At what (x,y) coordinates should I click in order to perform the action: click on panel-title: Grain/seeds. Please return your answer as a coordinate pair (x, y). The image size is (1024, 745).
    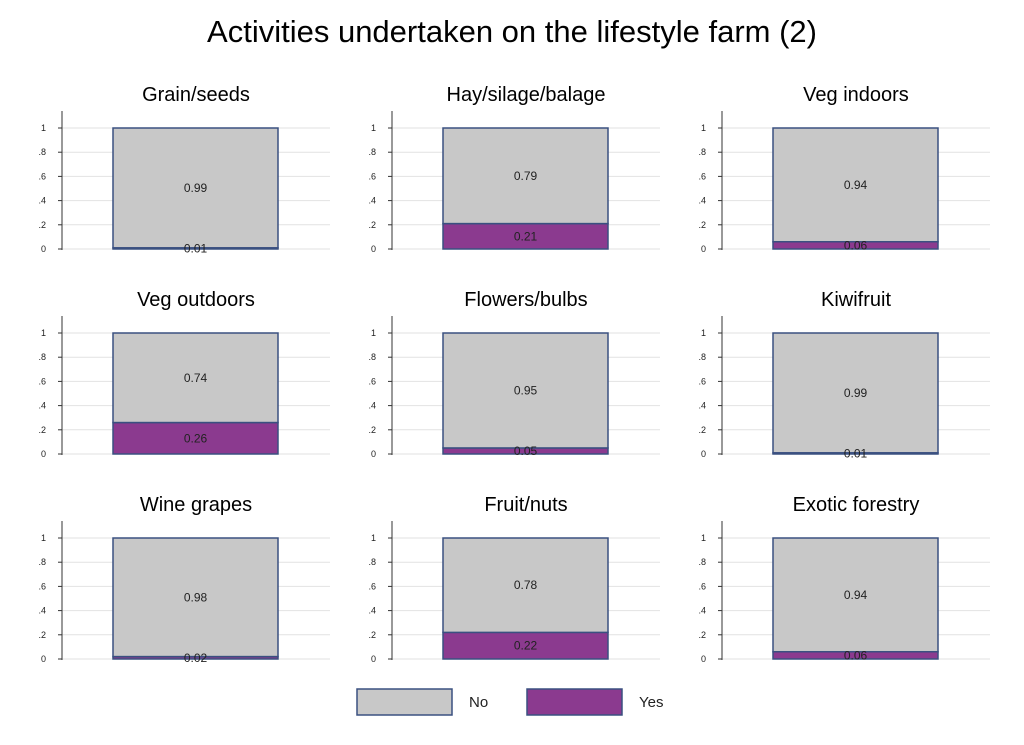
    Looking at the image, I should click on (196, 95).